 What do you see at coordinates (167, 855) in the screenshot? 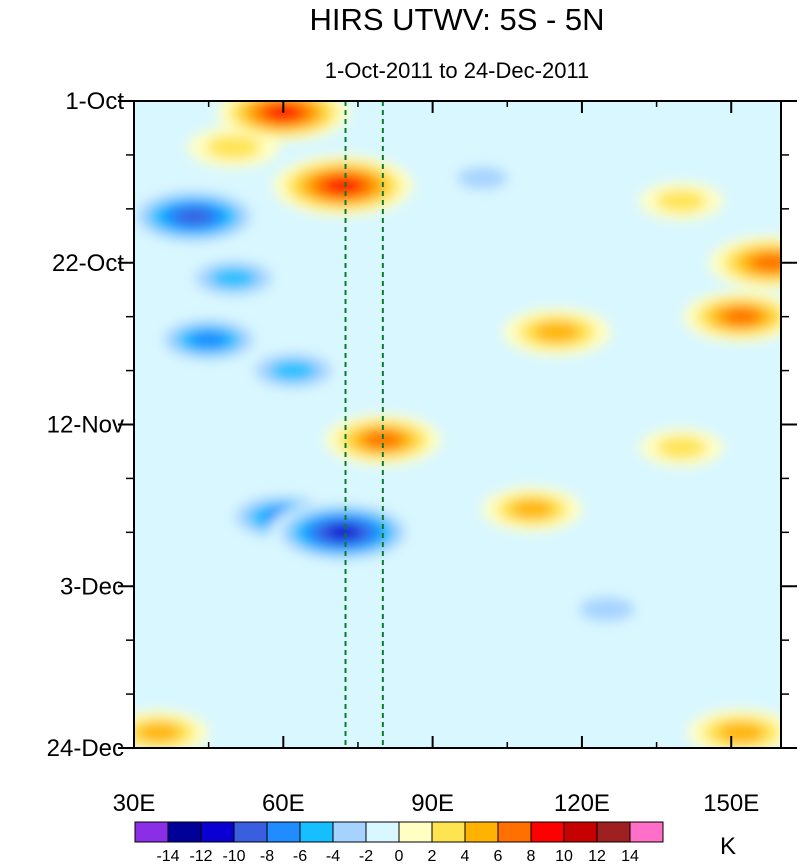
I see `colorbar-label: -14` at bounding box center [167, 855].